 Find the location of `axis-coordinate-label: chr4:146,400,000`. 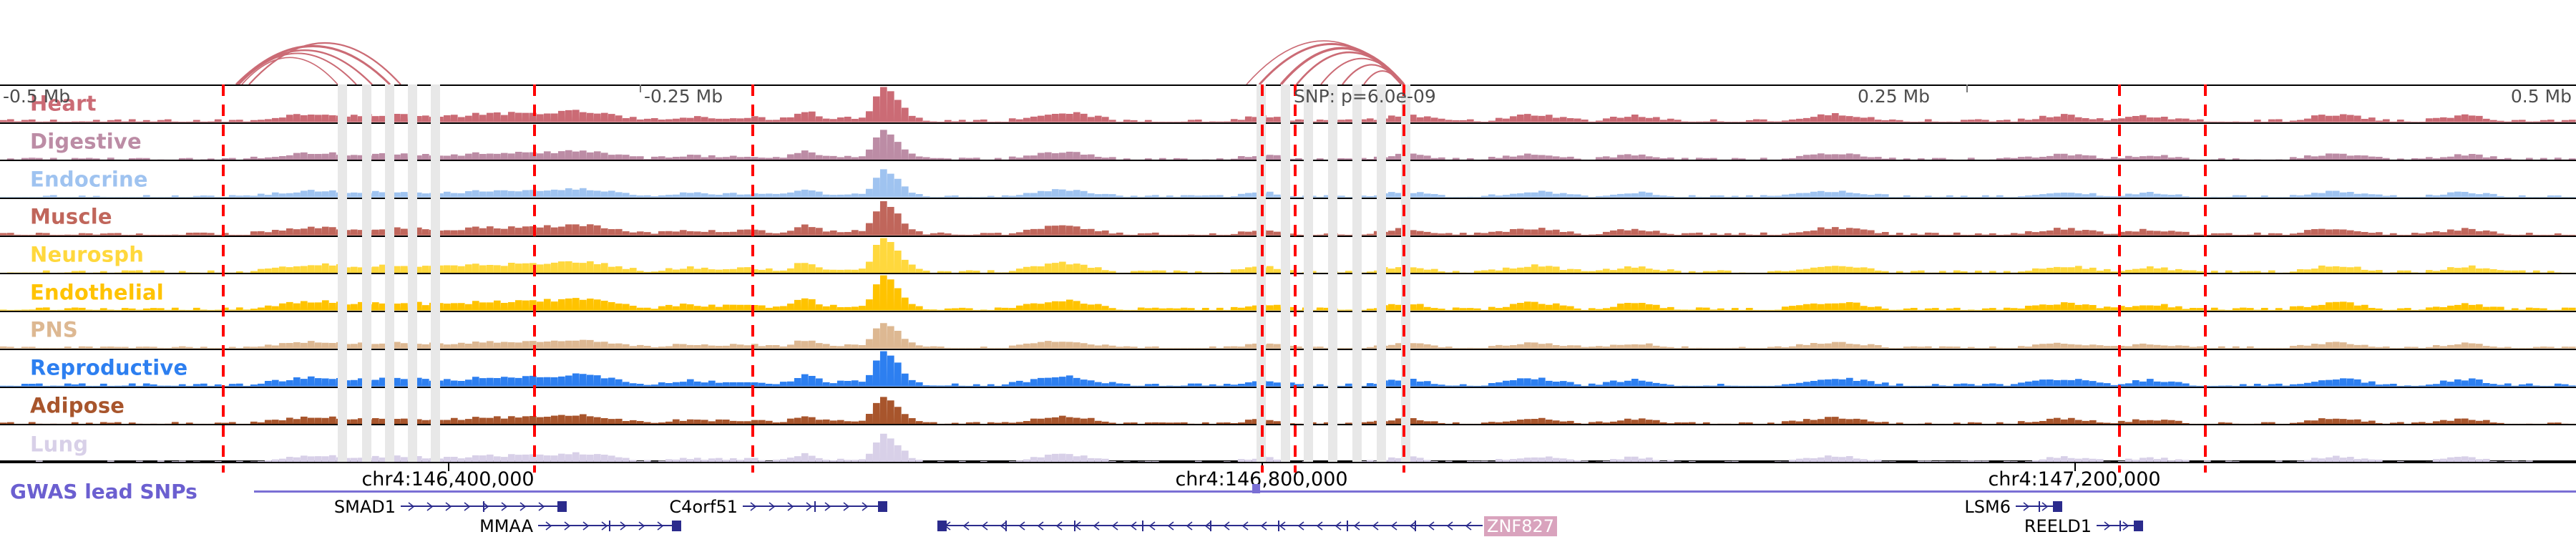

axis-coordinate-label: chr4:146,400,000 is located at coordinates (448, 479).